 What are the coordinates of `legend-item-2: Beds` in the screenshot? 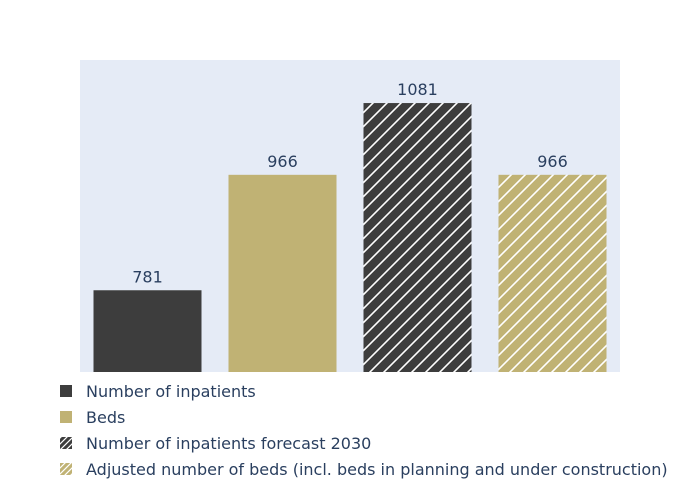 It's located at (92, 417).